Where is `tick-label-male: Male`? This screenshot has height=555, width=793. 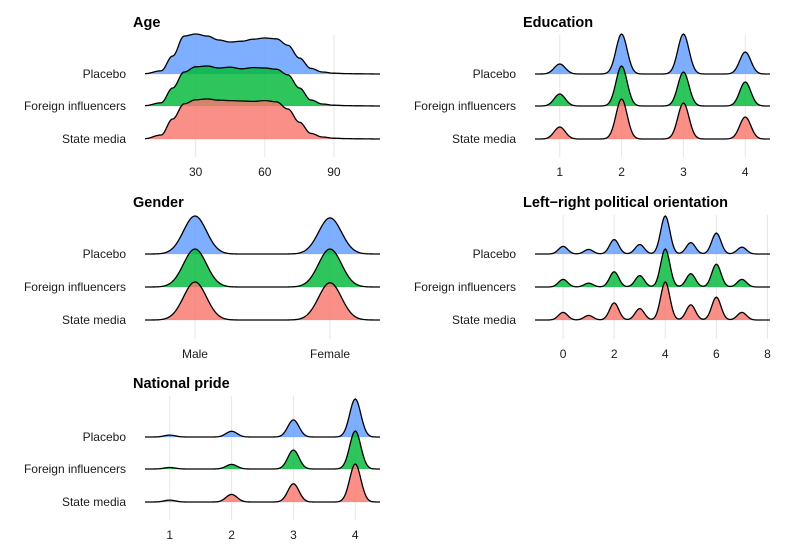
tick-label-male: Male is located at coordinates (195, 354).